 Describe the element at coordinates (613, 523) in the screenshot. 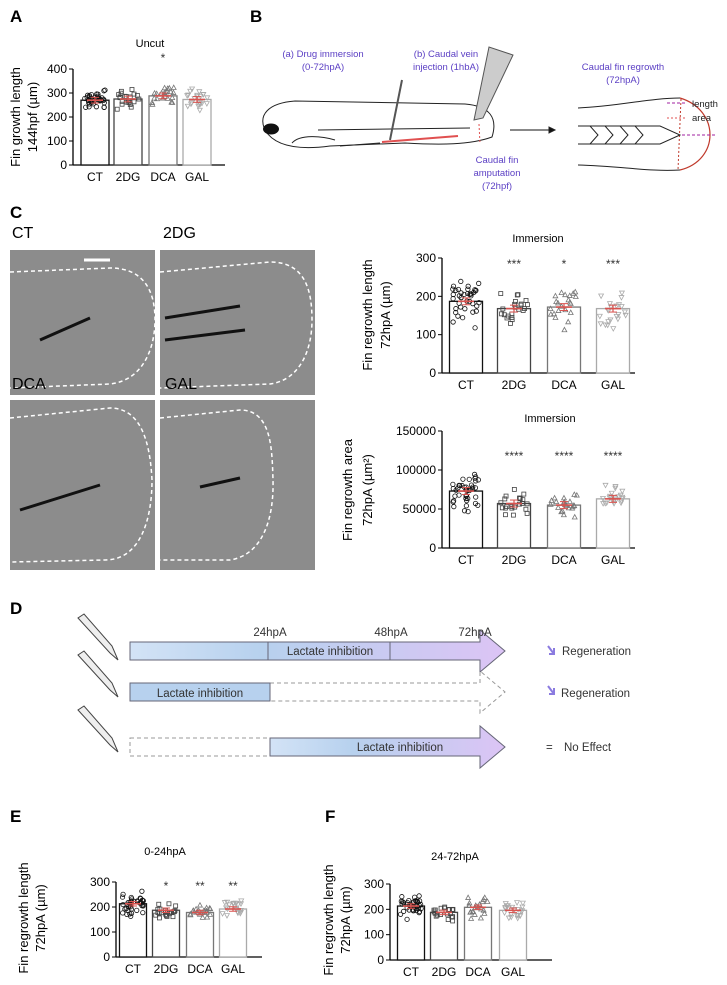

I see `bar-gal` at that location.